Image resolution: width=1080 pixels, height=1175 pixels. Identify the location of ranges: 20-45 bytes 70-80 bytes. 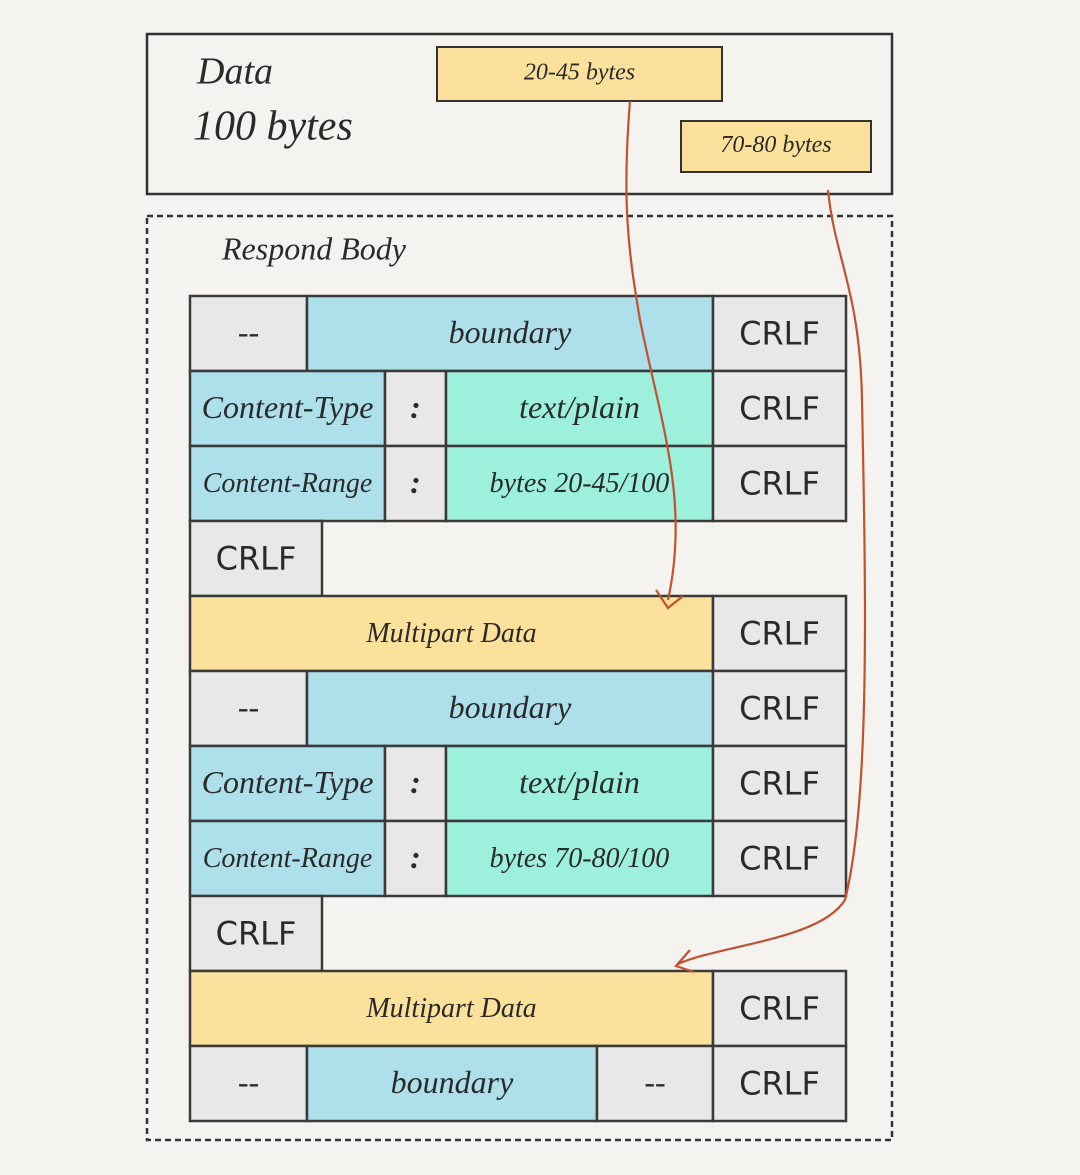
(654, 109).